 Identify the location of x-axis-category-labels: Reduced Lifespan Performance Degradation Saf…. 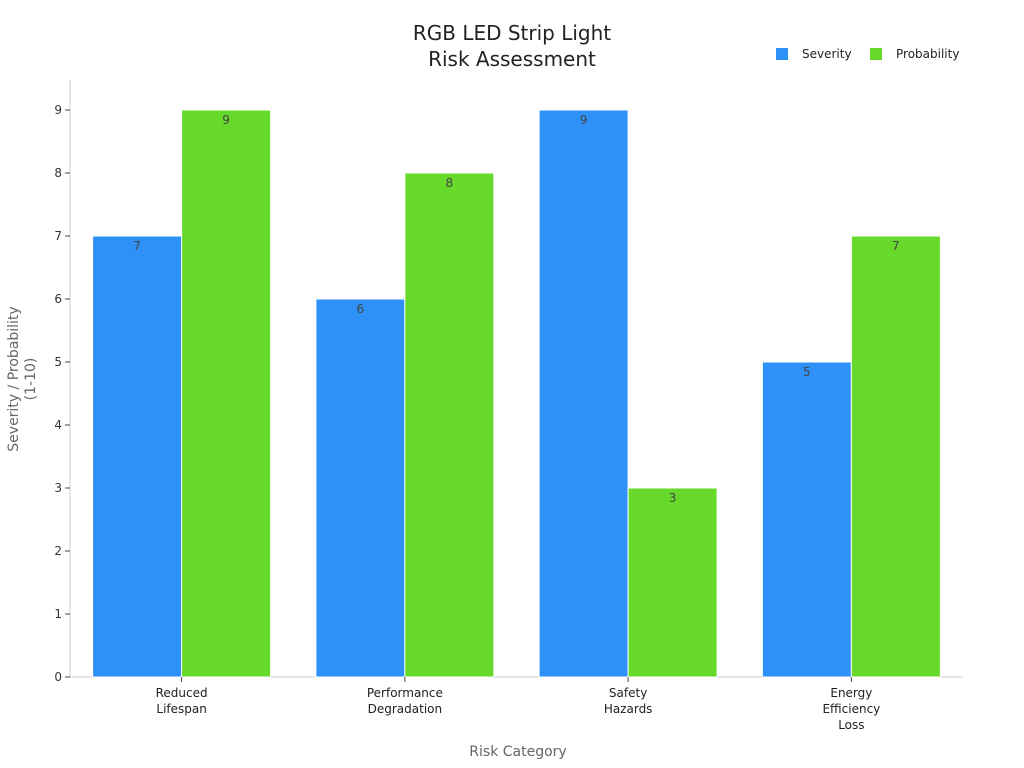
(518, 704).